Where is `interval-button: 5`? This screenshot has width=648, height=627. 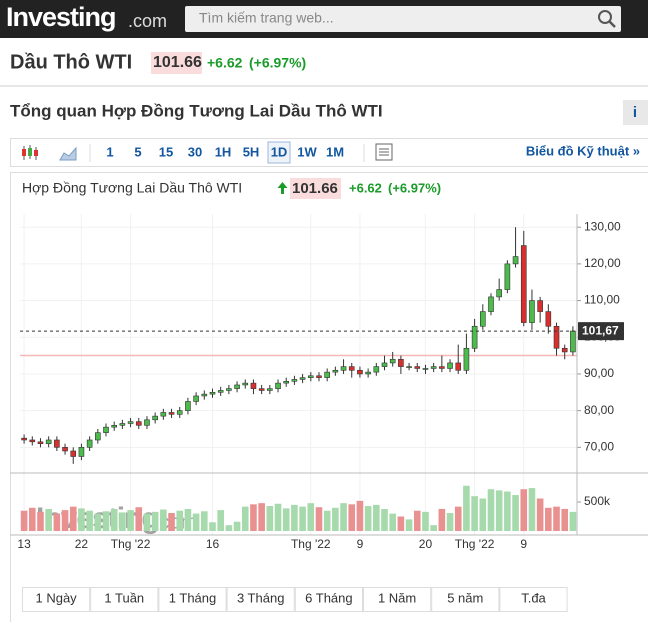 interval-button: 5 is located at coordinates (137, 151).